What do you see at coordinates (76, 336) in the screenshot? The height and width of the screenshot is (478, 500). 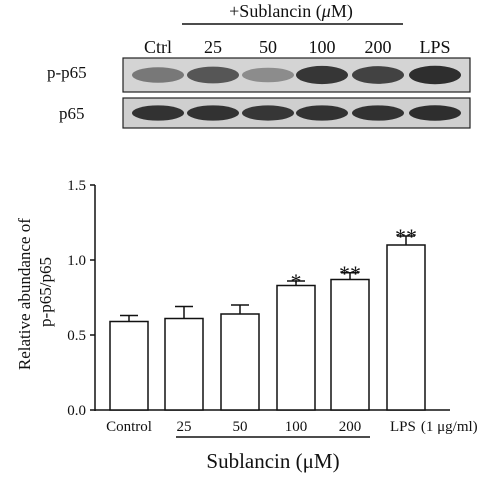 I see `y-tick-label: 0.5` at bounding box center [76, 336].